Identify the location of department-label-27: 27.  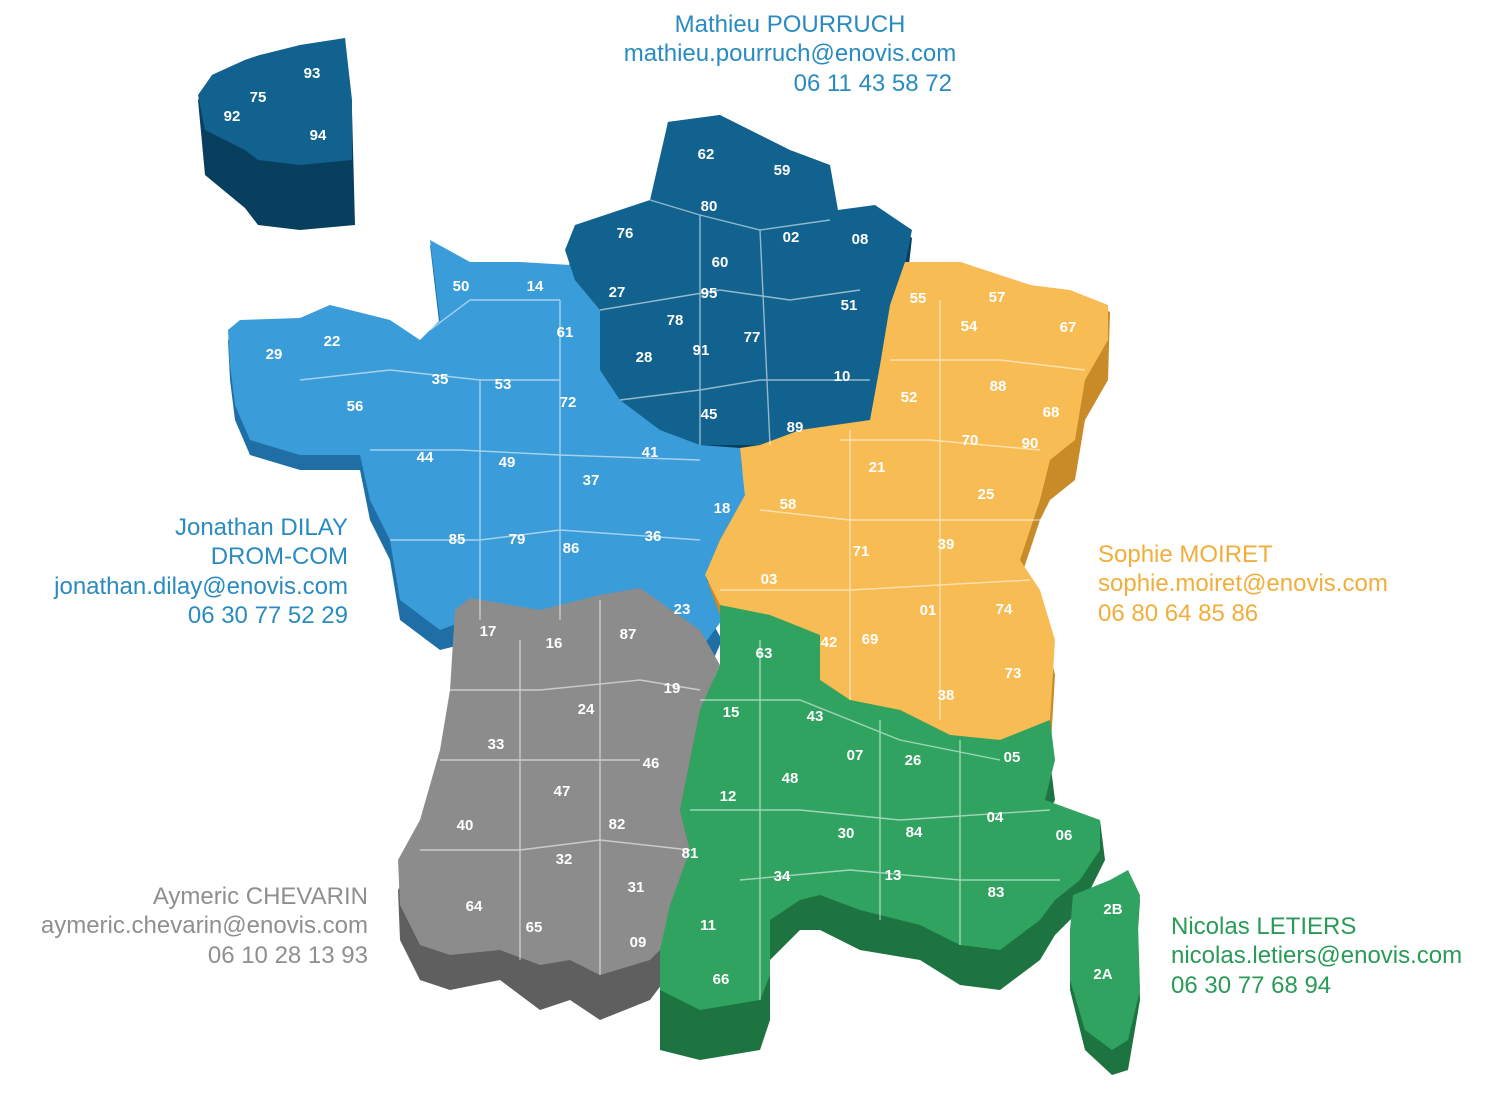
(617, 292).